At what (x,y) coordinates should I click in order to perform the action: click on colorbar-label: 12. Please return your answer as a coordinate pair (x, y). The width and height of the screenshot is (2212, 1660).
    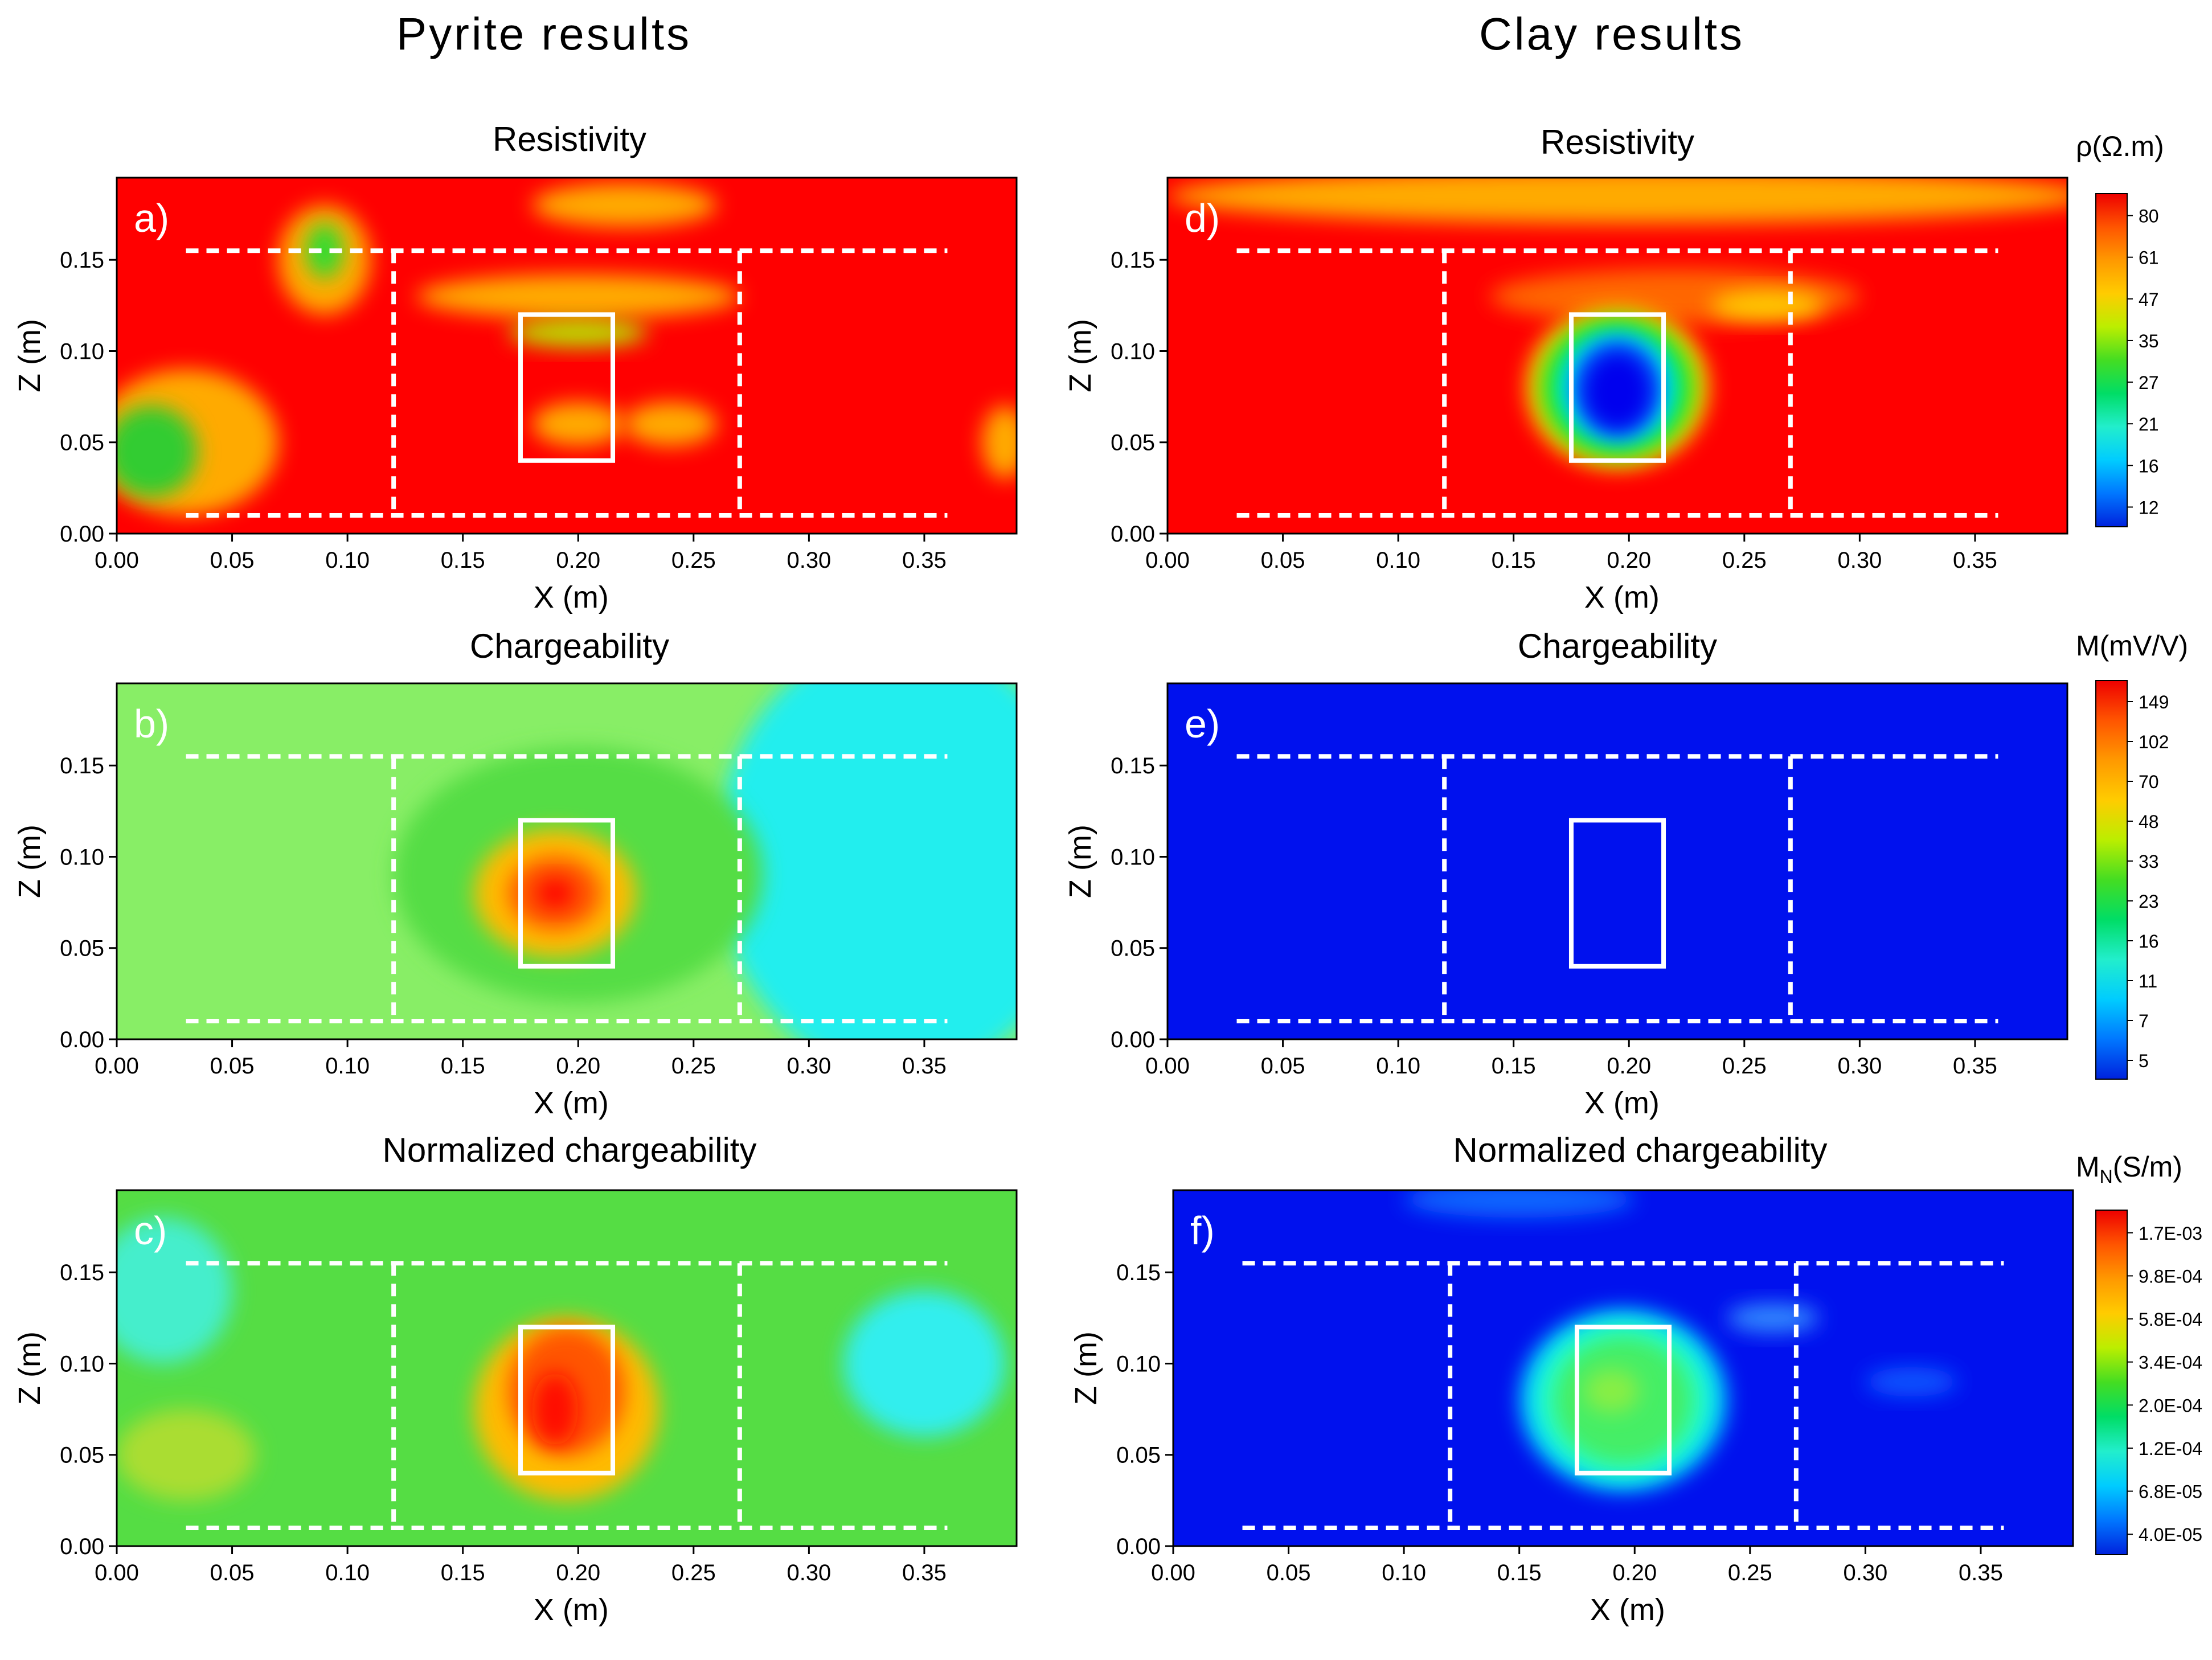
    Looking at the image, I should click on (2149, 508).